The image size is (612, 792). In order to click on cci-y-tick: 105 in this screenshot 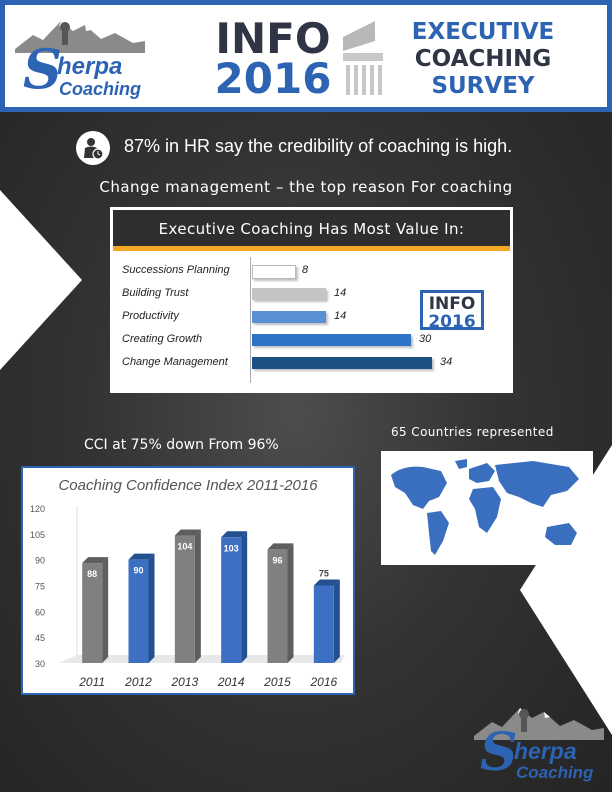, I will do `click(37, 535)`.